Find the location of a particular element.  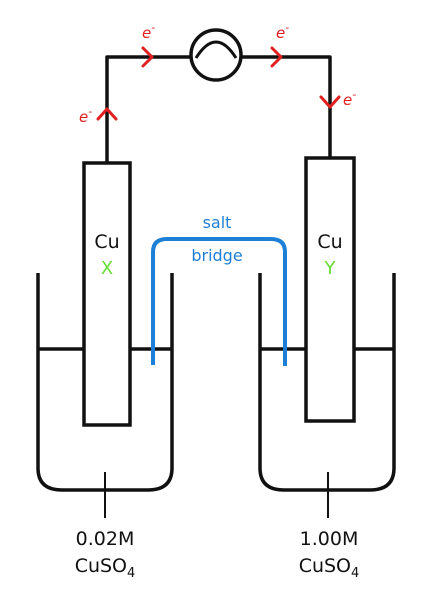

salt-bridge-label-line2: bridge is located at coordinates (216, 255).